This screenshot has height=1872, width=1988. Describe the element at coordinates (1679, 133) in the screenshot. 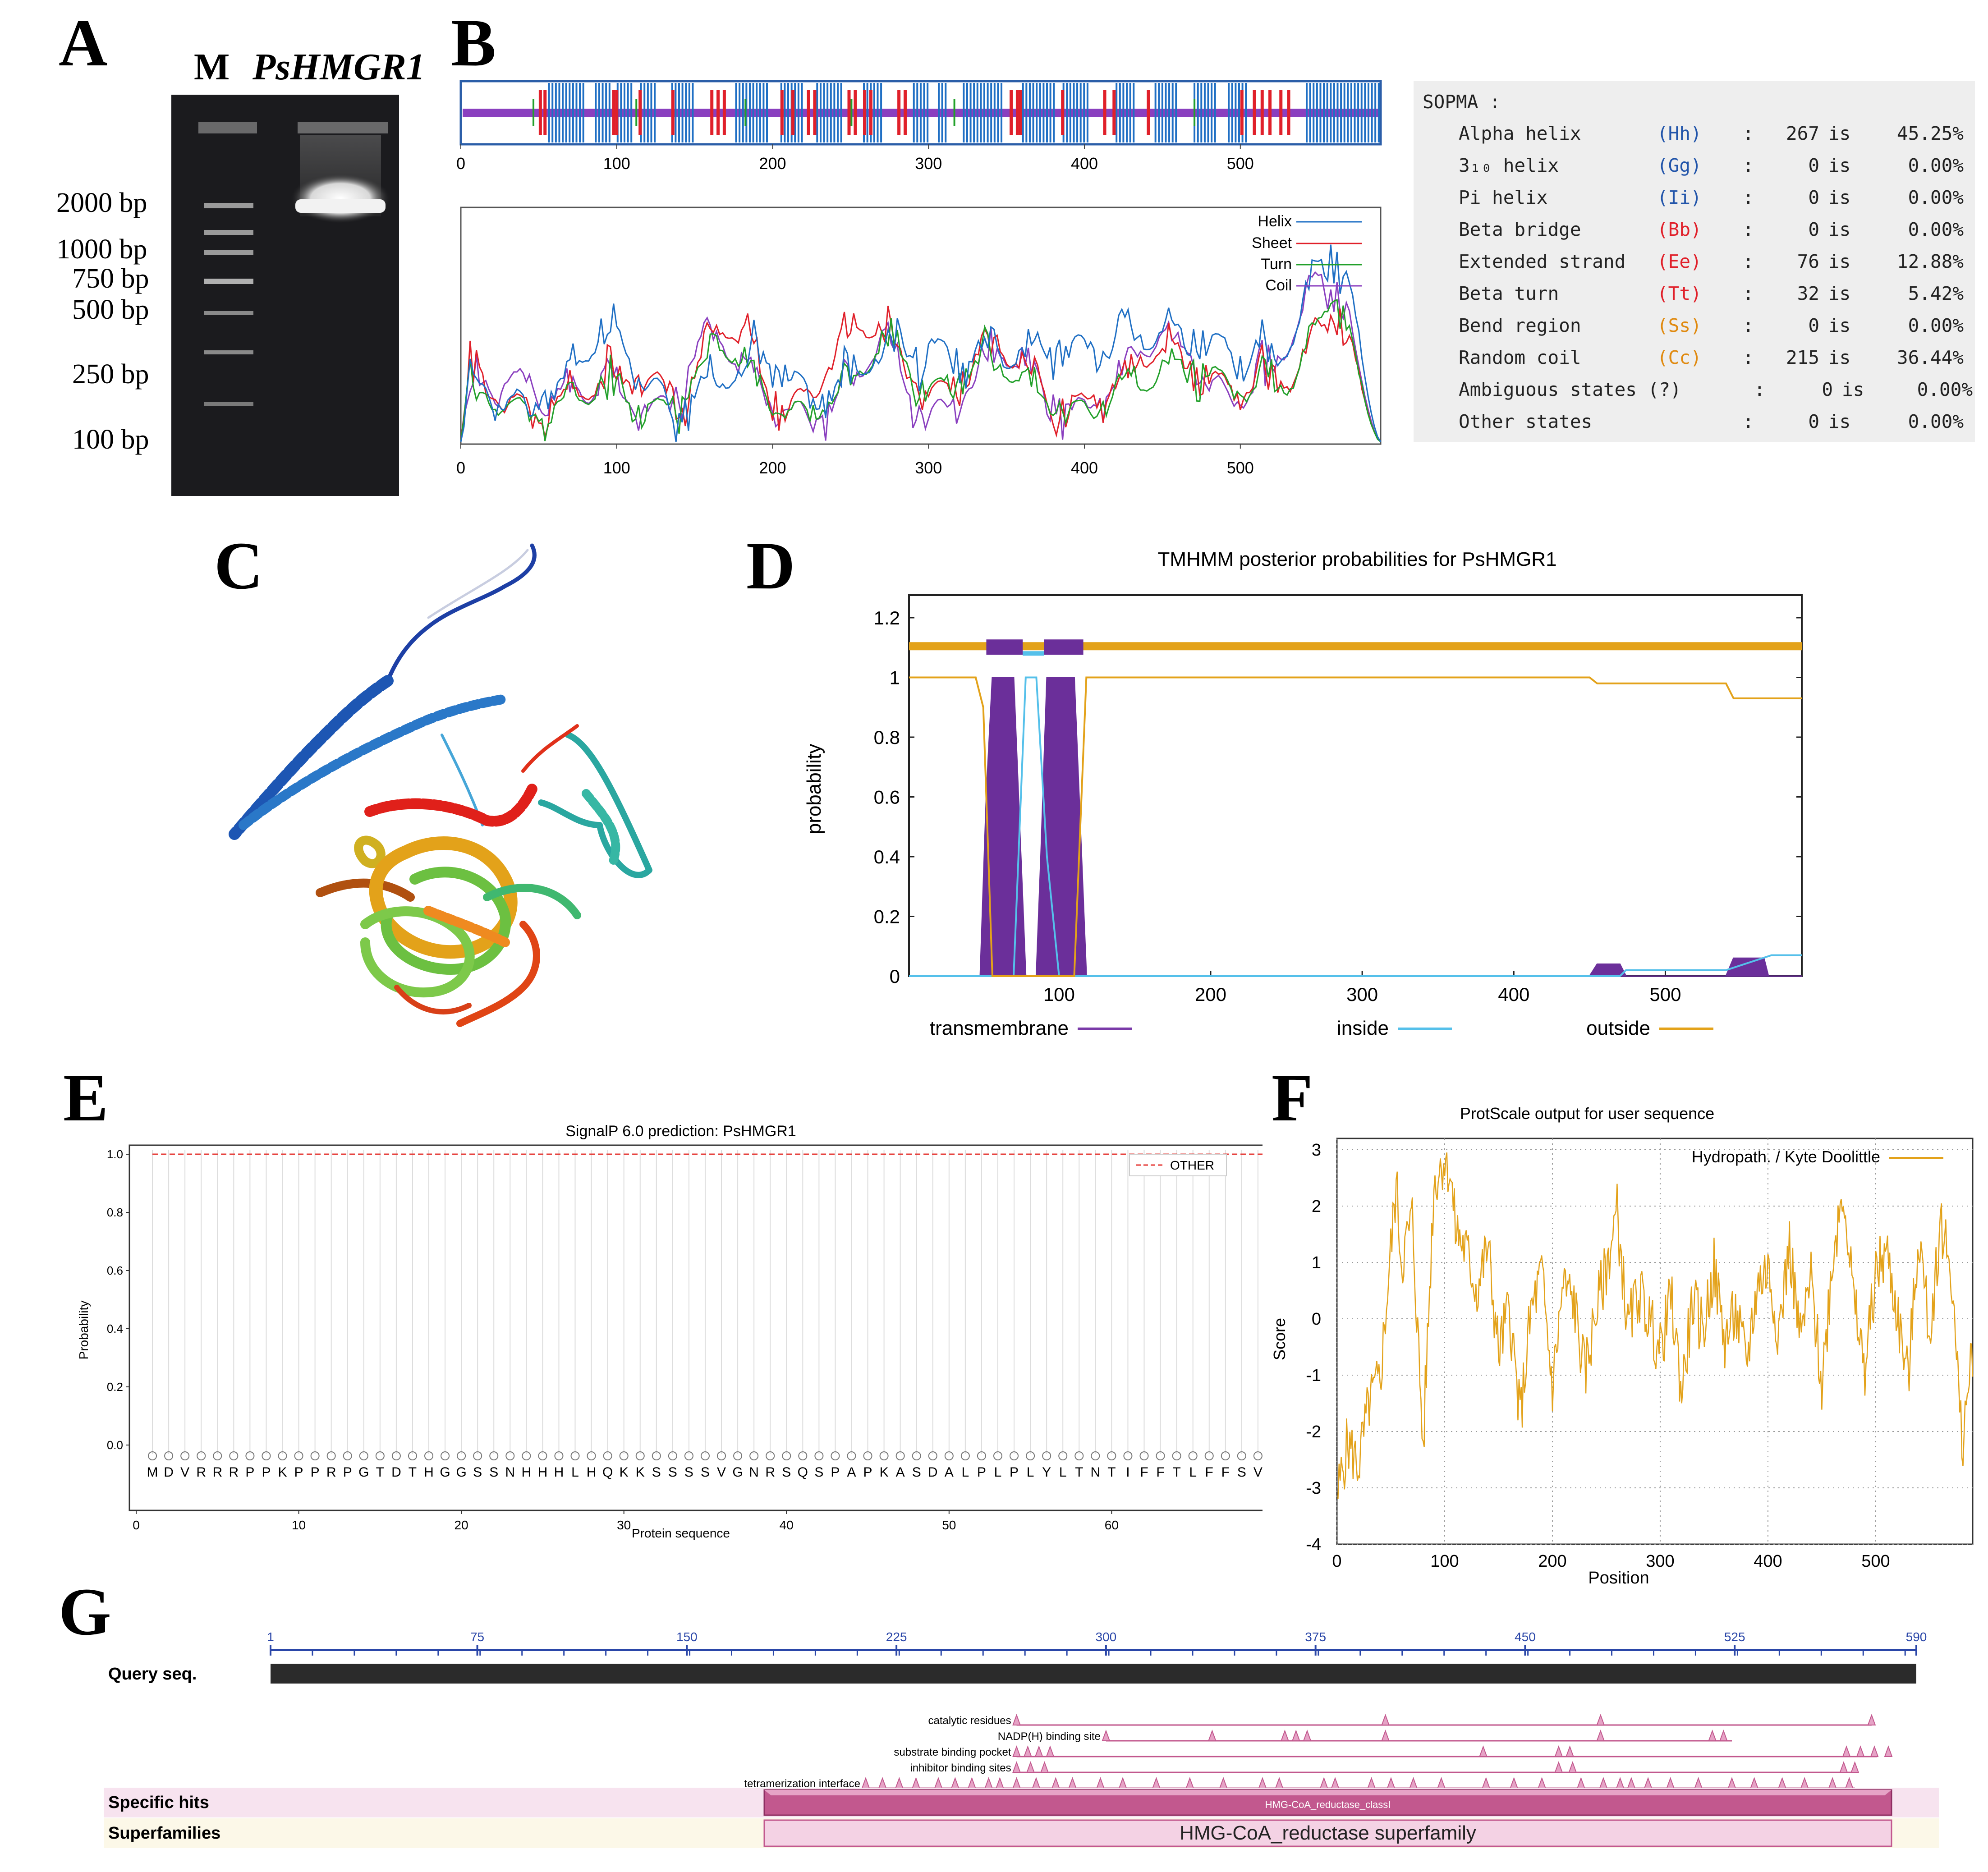

I see `sopma-row-code: (Hh)` at that location.